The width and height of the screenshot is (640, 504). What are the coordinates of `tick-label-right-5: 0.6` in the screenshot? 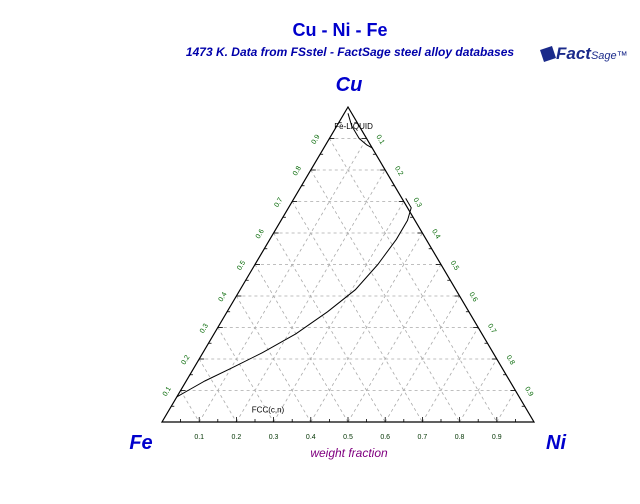 It's located at (472, 297).